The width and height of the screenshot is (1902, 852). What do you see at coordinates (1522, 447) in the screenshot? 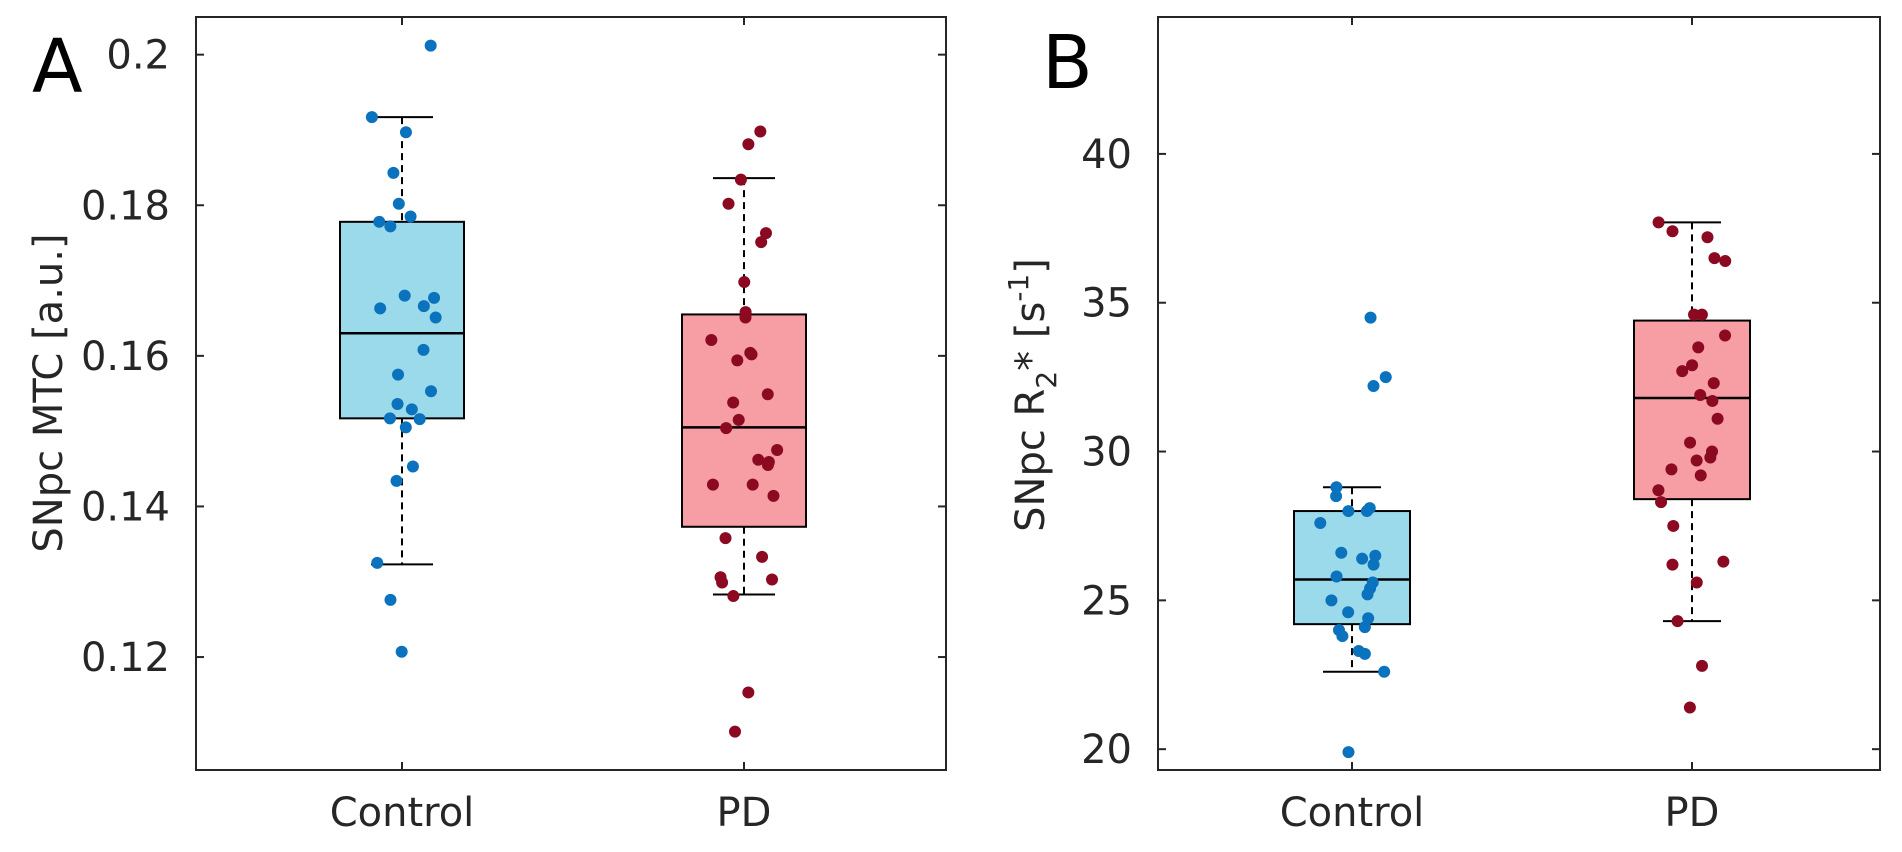
I see `panel-b-boxes` at bounding box center [1522, 447].